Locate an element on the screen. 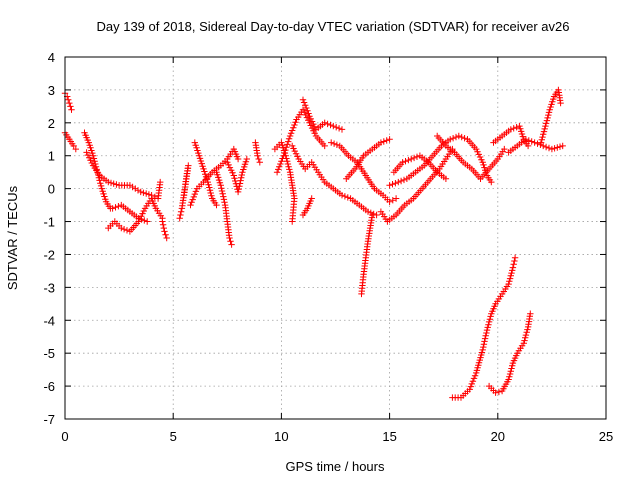 Image resolution: width=640 pixels, height=480 pixels. series-seg-y is located at coordinates (471, 157).